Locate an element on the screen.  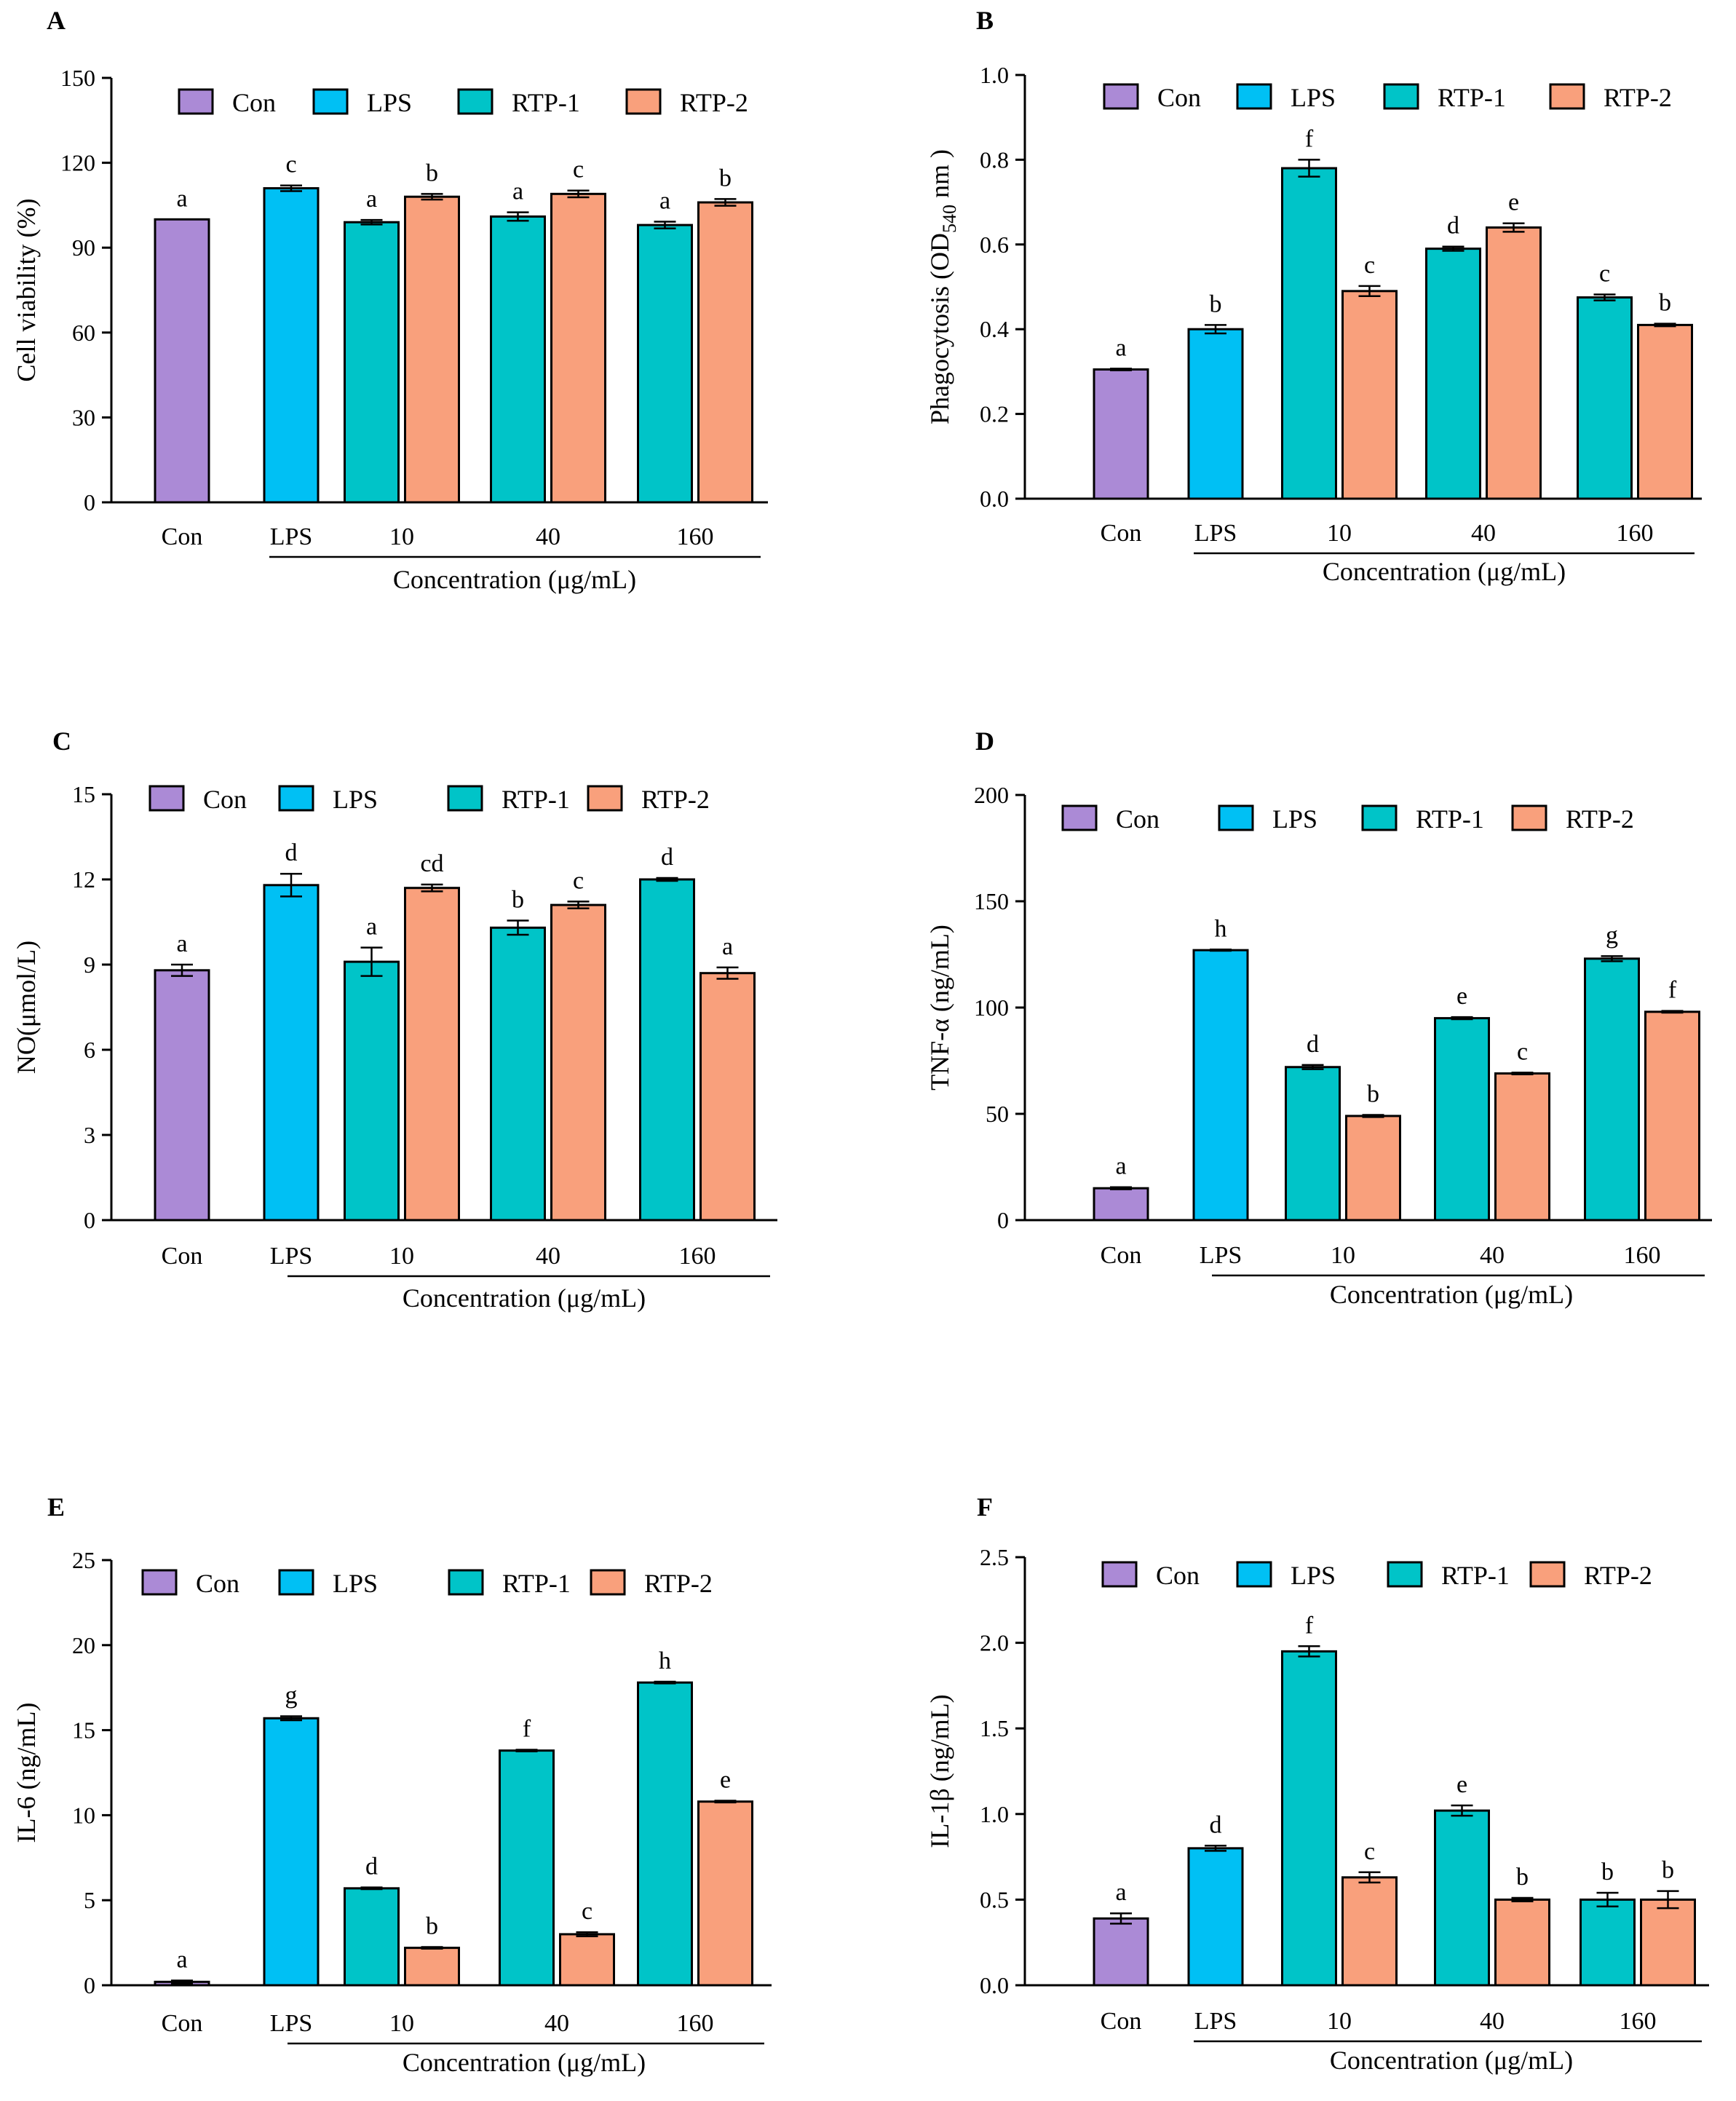
y-axis-title-main: Phagocytosis (OD is located at coordinates (939, 328).